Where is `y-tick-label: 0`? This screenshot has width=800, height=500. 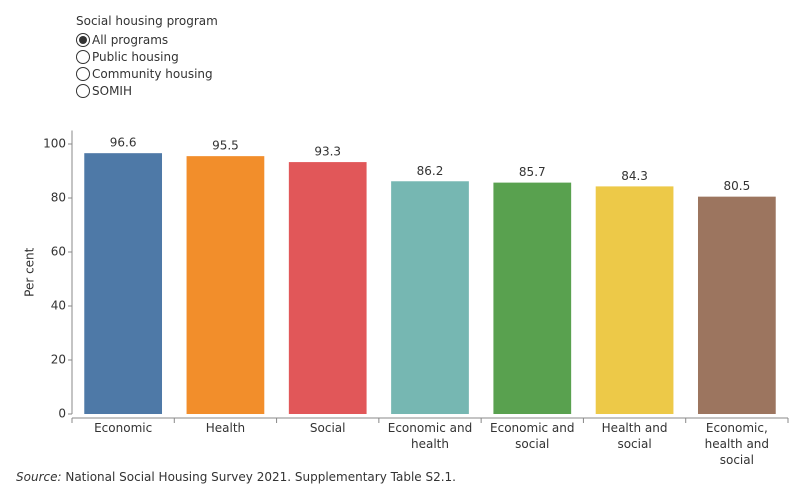 y-tick-label: 0 is located at coordinates (62, 414).